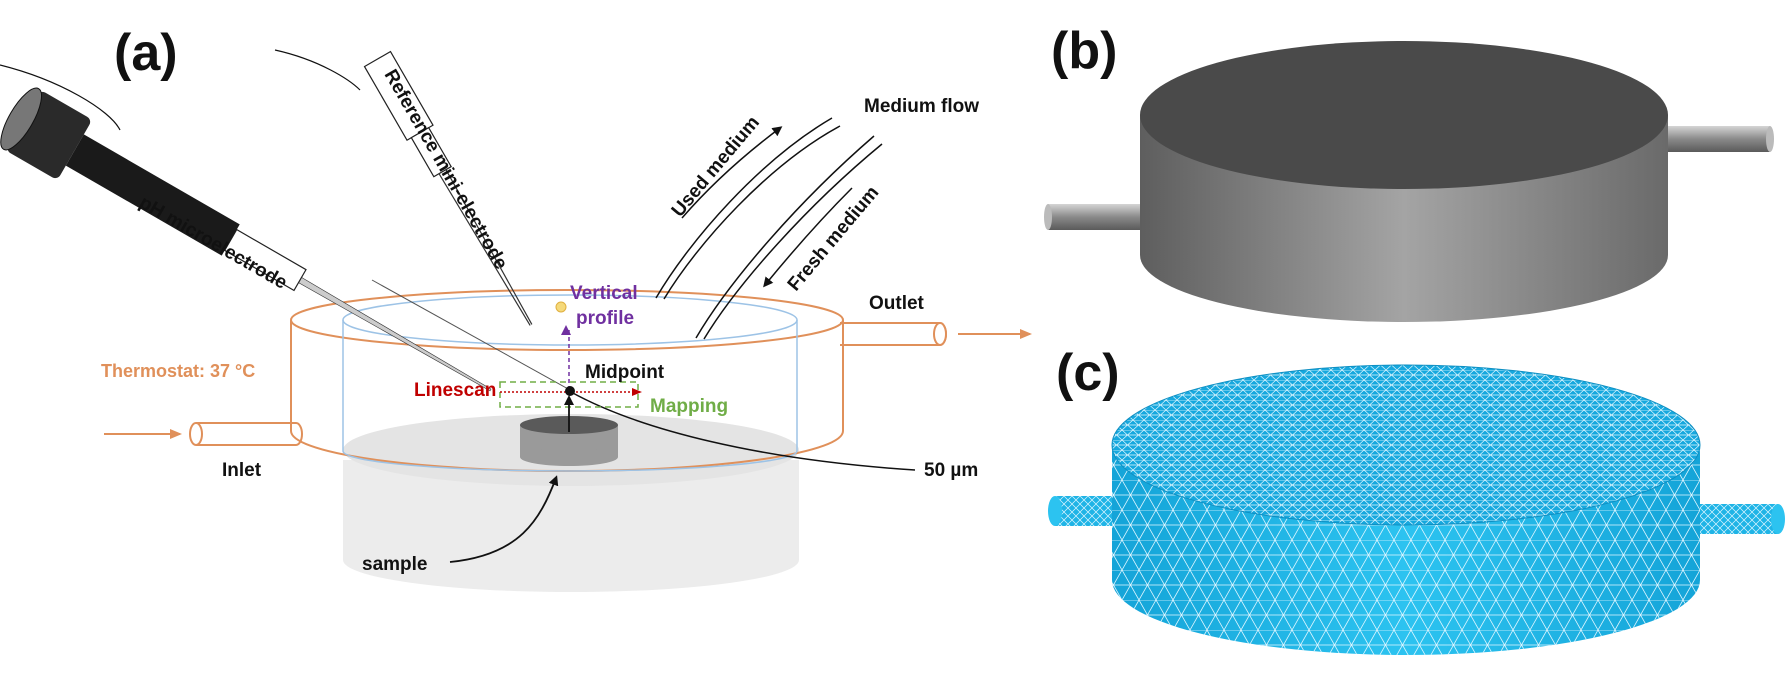  What do you see at coordinates (1088, 373) in the screenshot?
I see `panel-c-label: (c)` at bounding box center [1088, 373].